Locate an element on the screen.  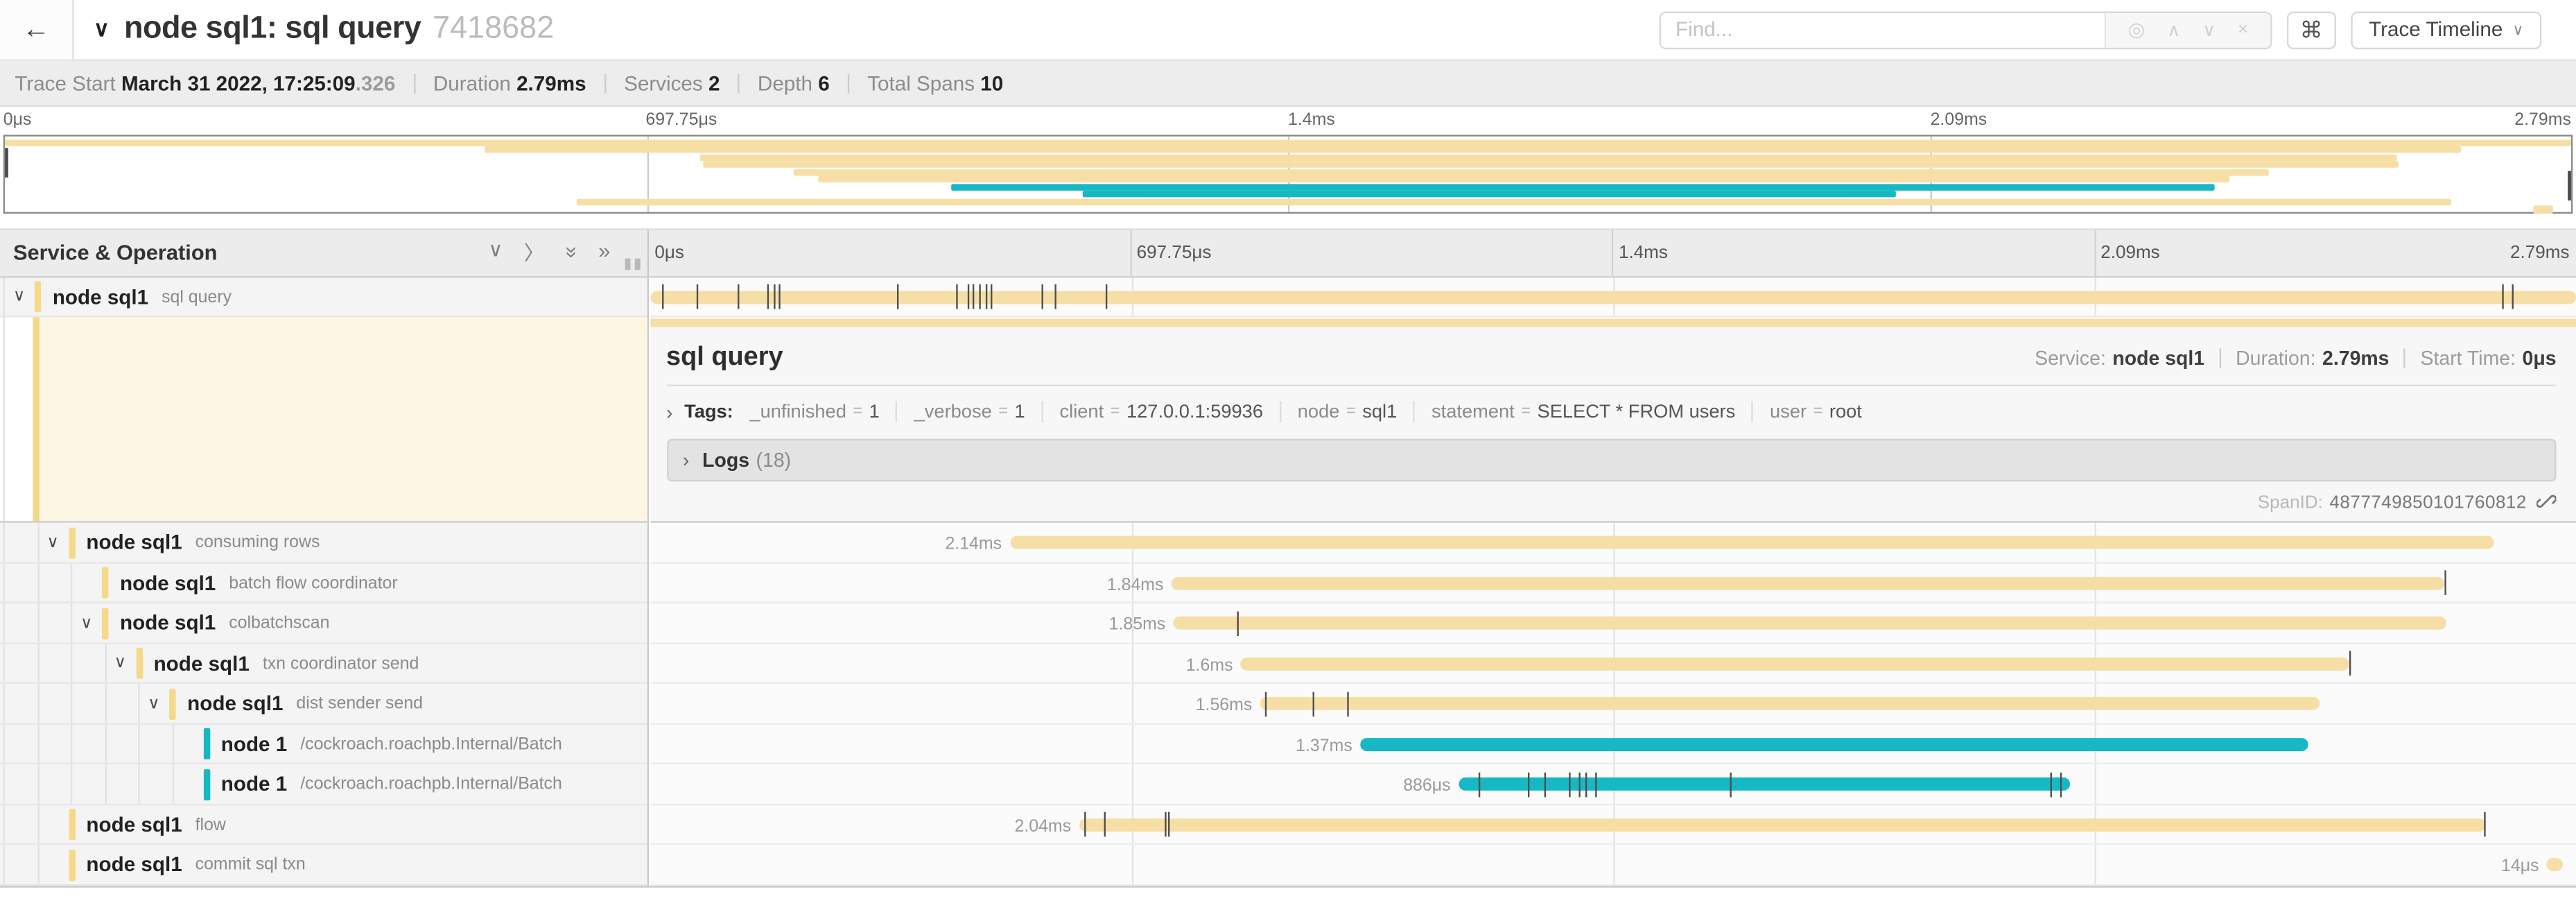
span-bar-row: 14μs is located at coordinates (1613, 866).